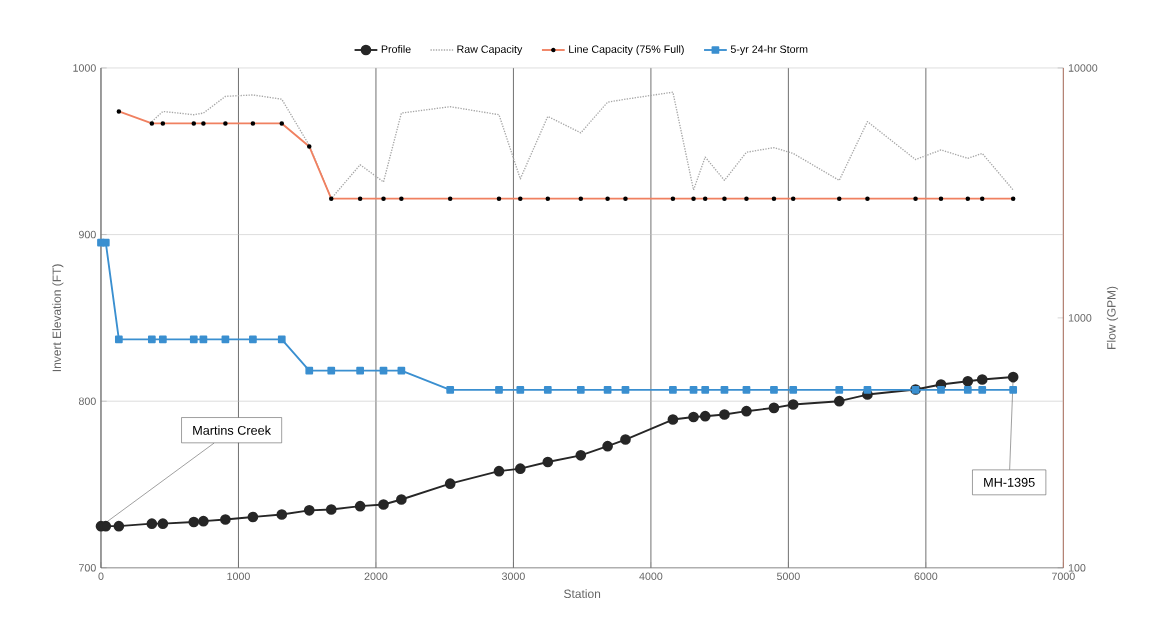 The image size is (1157, 638). I want to click on y-tick-label: 800, so click(87, 401).